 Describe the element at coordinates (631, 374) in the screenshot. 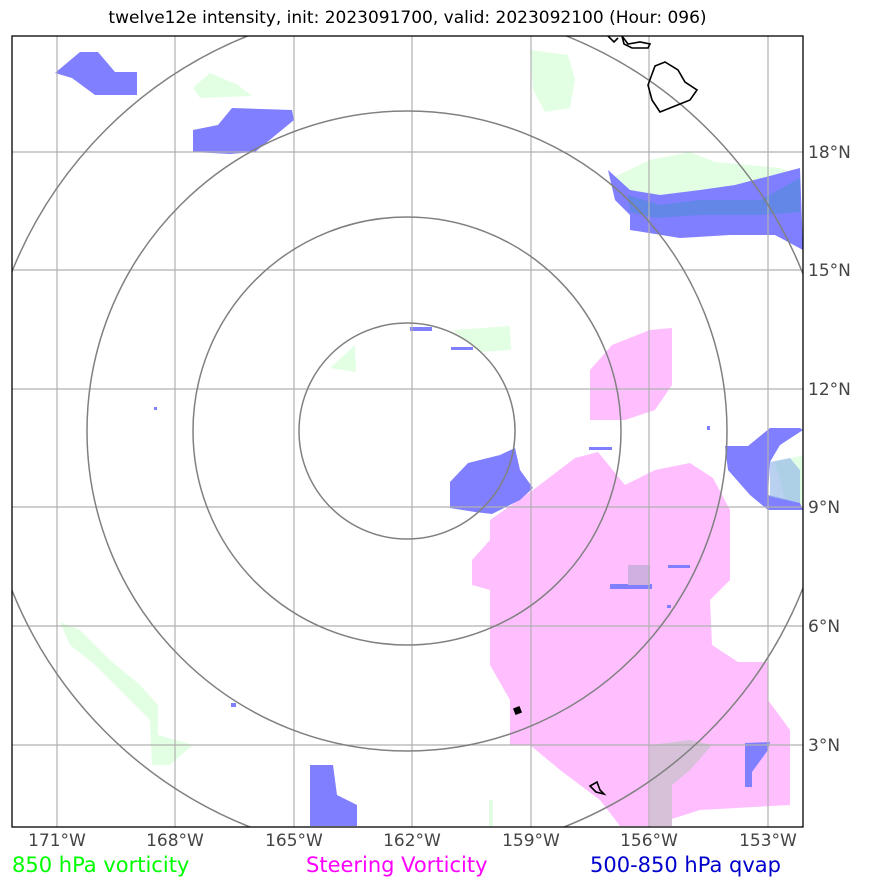

I see `steering-area` at that location.